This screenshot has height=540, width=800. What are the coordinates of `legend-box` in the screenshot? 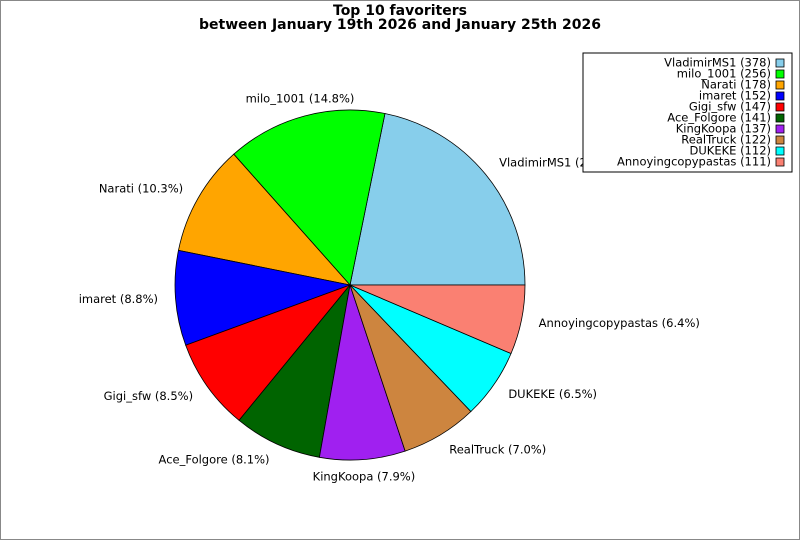 It's located at (687, 112).